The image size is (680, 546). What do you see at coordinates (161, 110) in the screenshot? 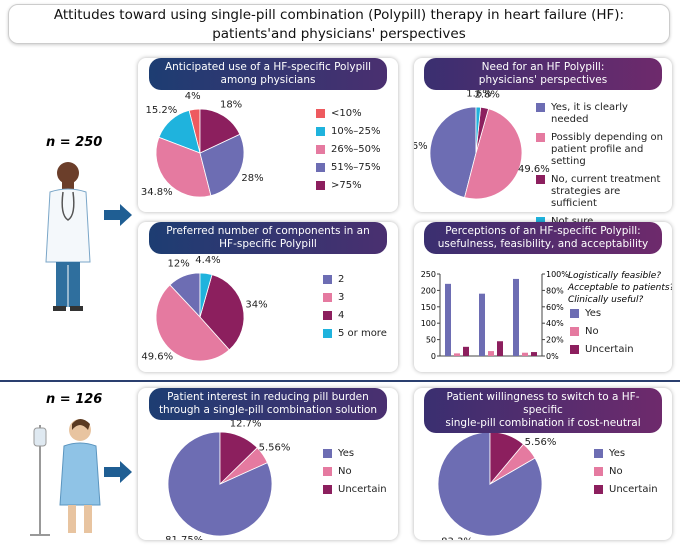
I see `value-label: 15.2%` at bounding box center [161, 110].